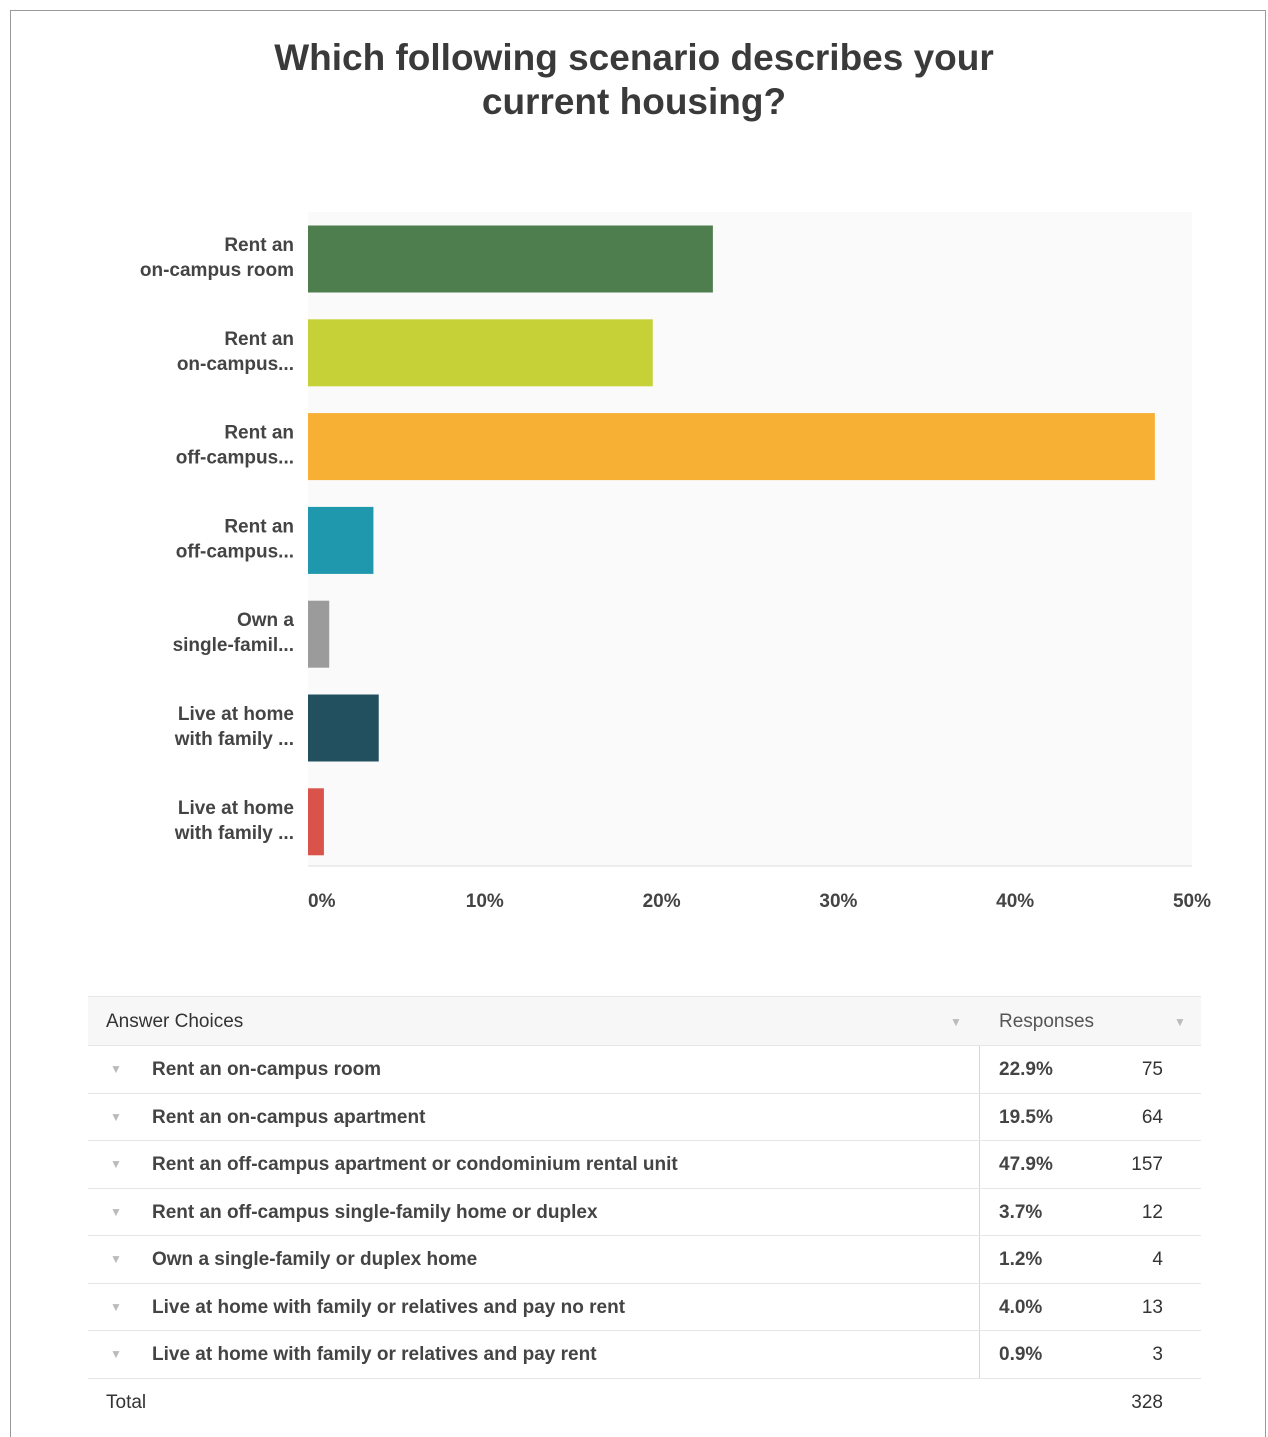 The image size is (1268, 1437). I want to click on category-label-4-line-1: Rent an, so click(259, 526).